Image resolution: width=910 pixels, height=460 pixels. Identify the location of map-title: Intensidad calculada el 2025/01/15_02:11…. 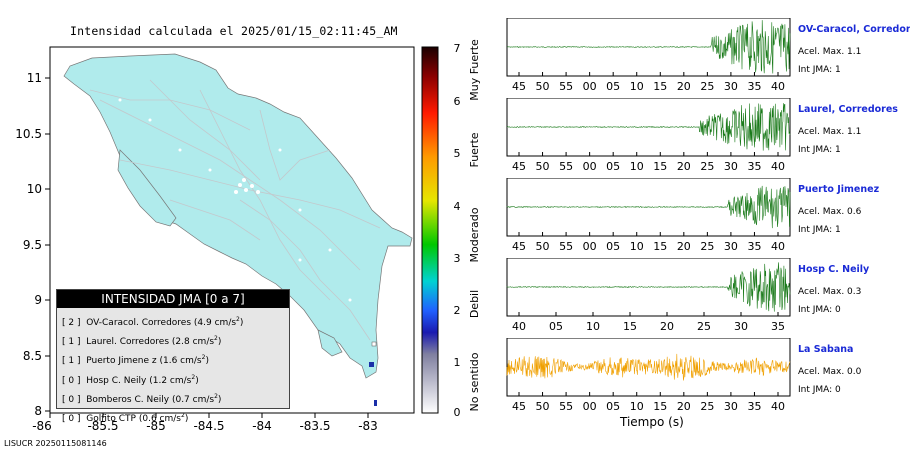
(234, 31).